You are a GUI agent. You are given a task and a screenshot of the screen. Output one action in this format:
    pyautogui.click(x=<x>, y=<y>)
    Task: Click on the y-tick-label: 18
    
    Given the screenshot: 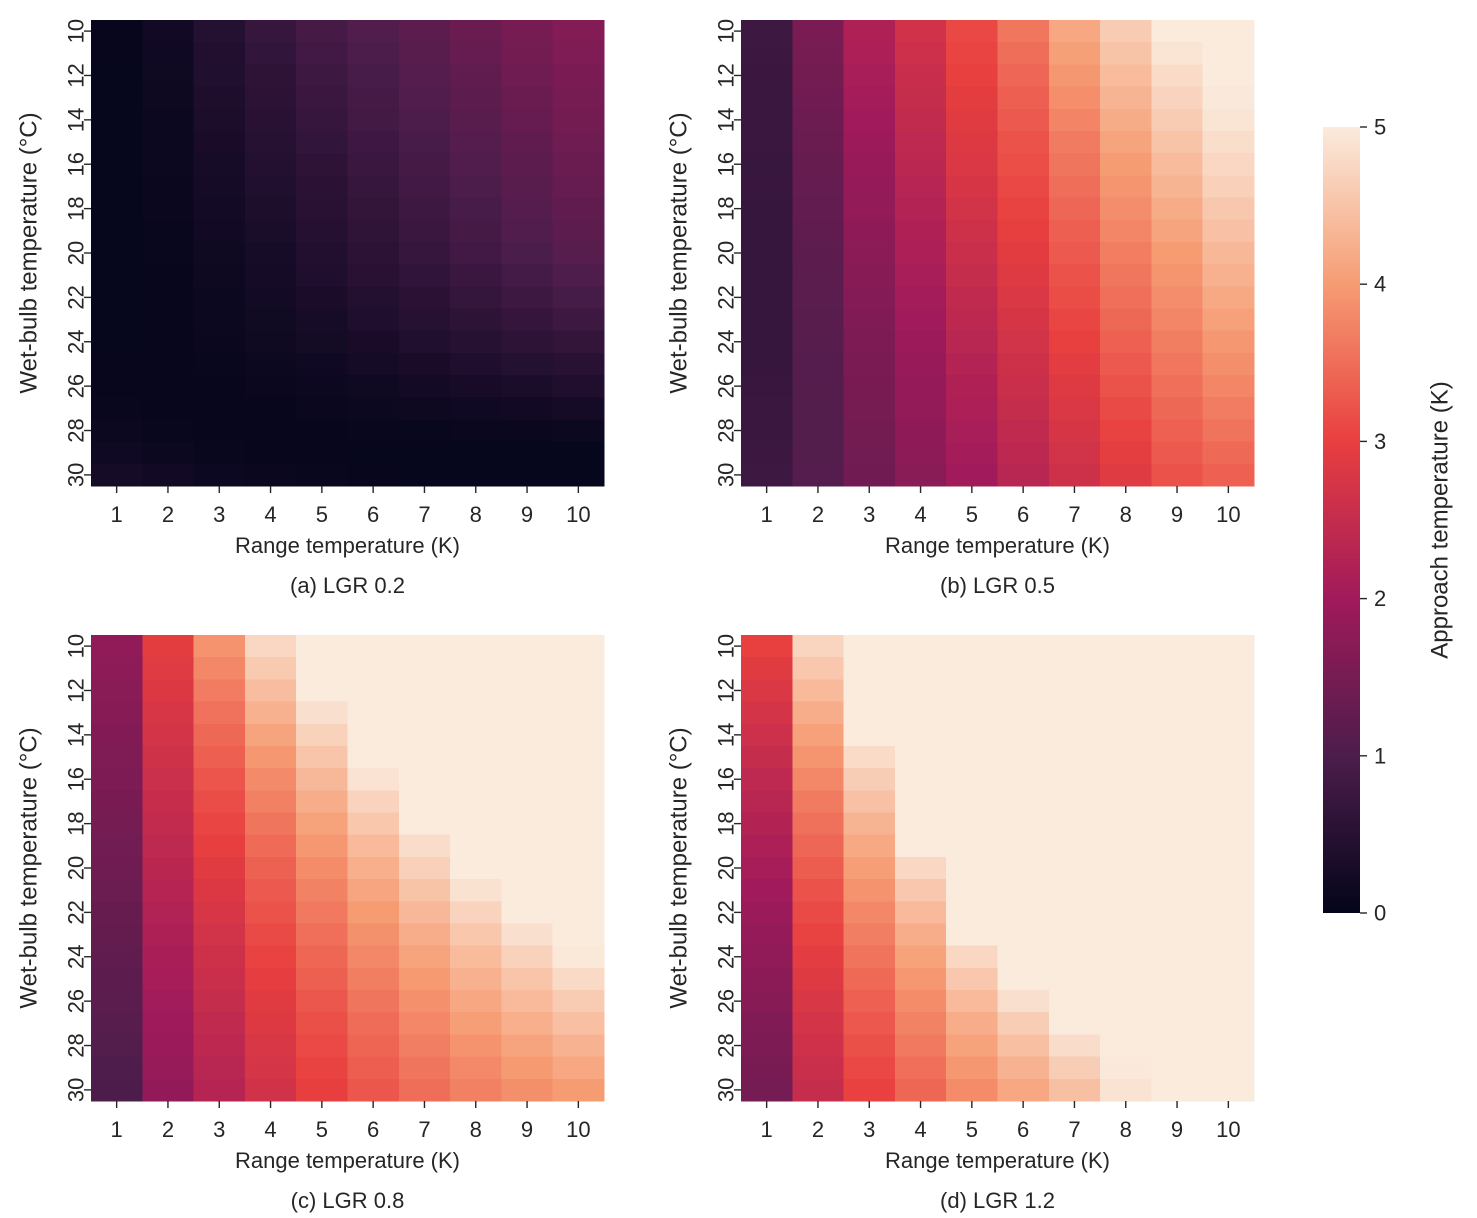 What is the action you would take?
    pyautogui.click(x=76, y=823)
    